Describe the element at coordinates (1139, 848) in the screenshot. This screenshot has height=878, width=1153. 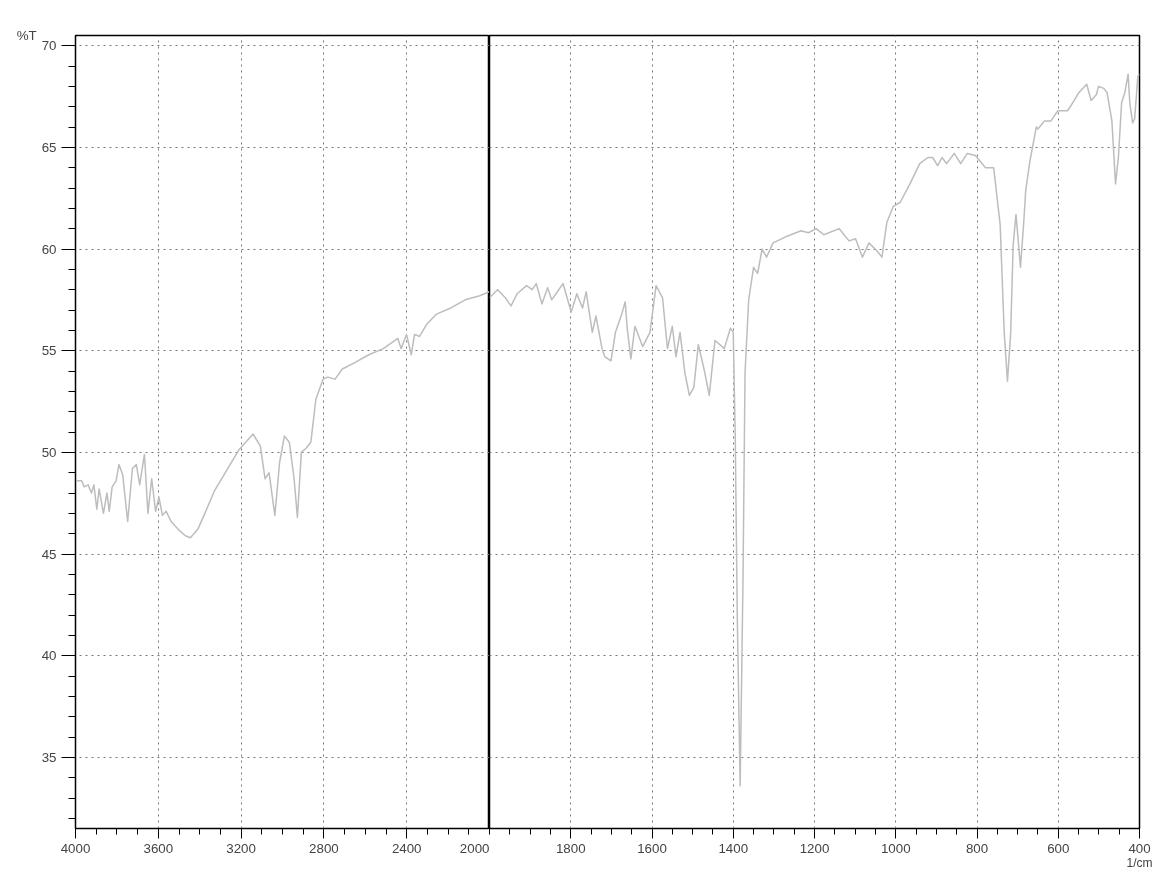
I see `x-tick-label: 400` at that location.